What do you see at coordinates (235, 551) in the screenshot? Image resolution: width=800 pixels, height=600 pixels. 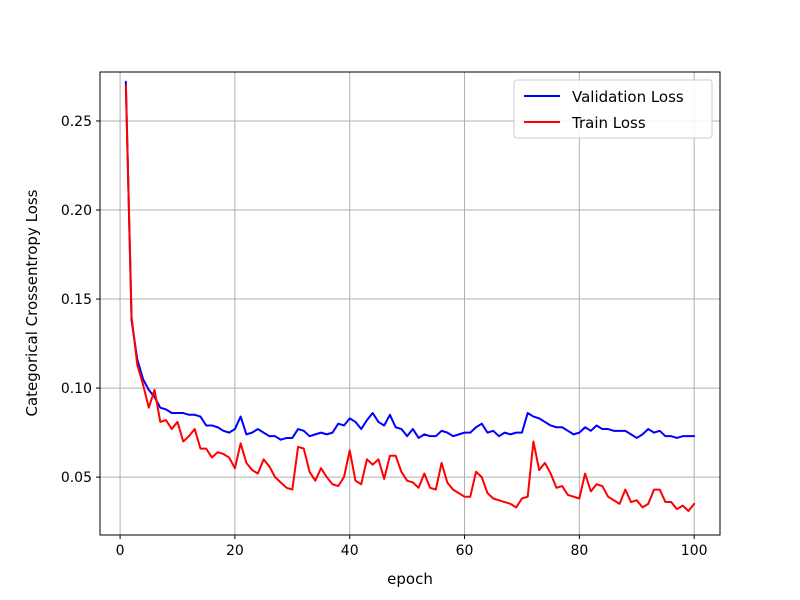 I see `x-tick-label: 20` at bounding box center [235, 551].